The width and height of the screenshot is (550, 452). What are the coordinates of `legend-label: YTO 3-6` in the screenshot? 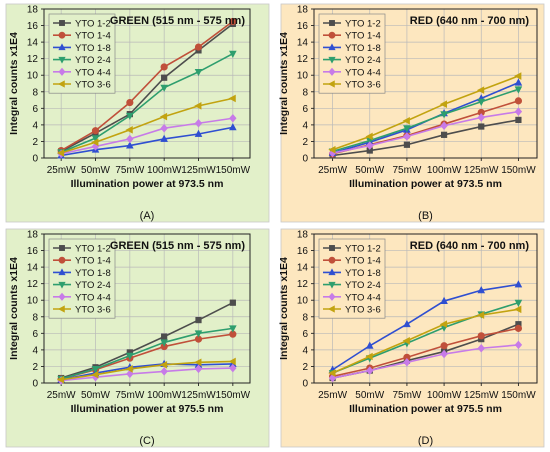 It's located at (93, 85).